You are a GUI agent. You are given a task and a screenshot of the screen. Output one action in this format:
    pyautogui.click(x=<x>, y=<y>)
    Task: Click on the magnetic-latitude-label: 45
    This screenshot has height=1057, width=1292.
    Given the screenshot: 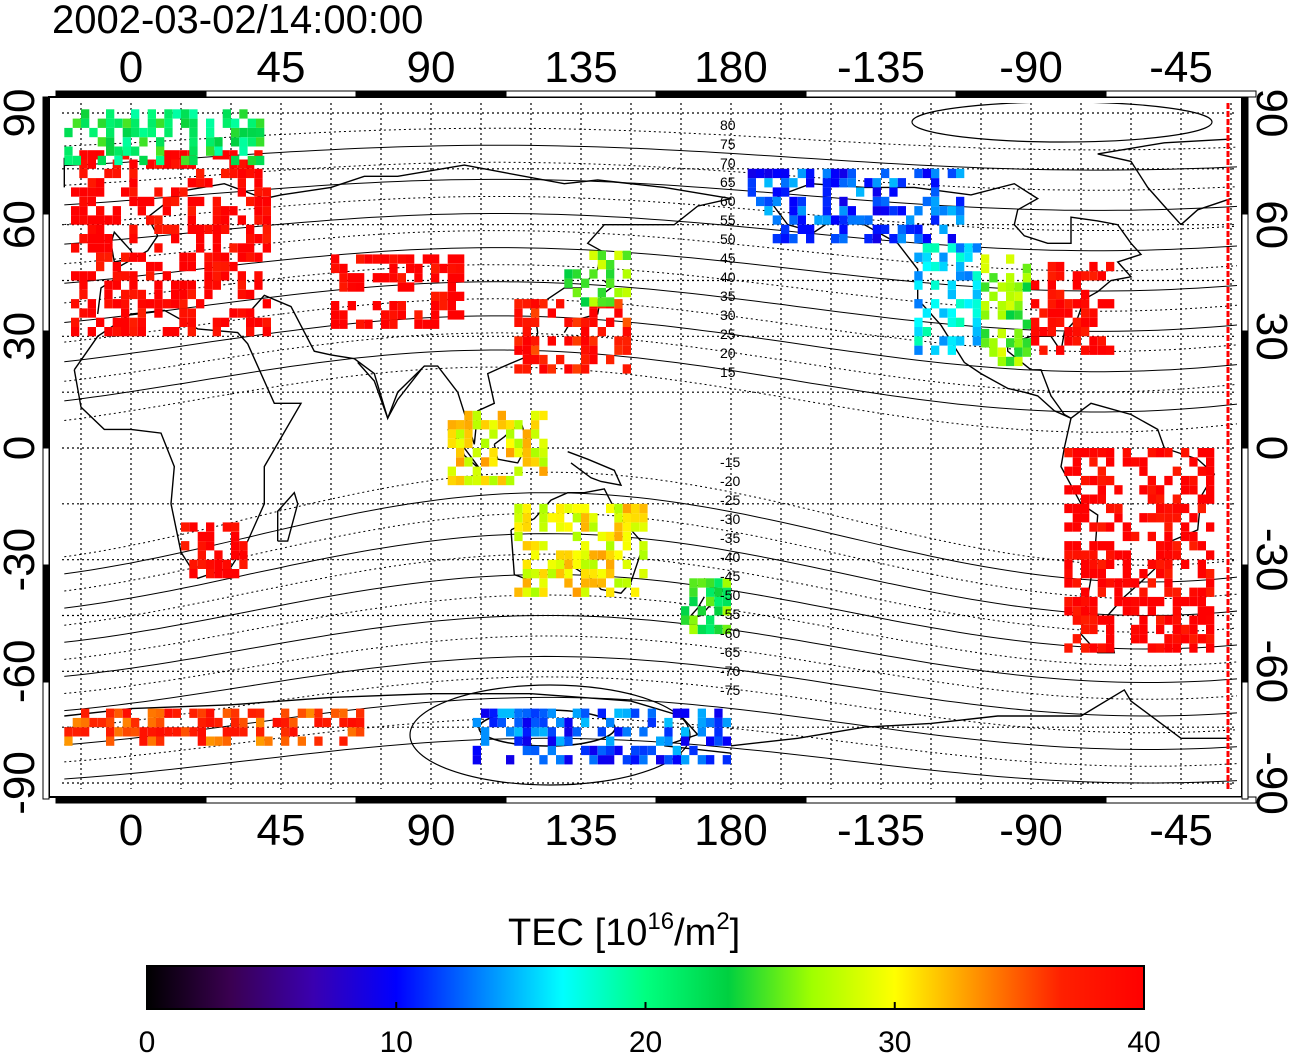 What is the action you would take?
    pyautogui.click(x=728, y=258)
    